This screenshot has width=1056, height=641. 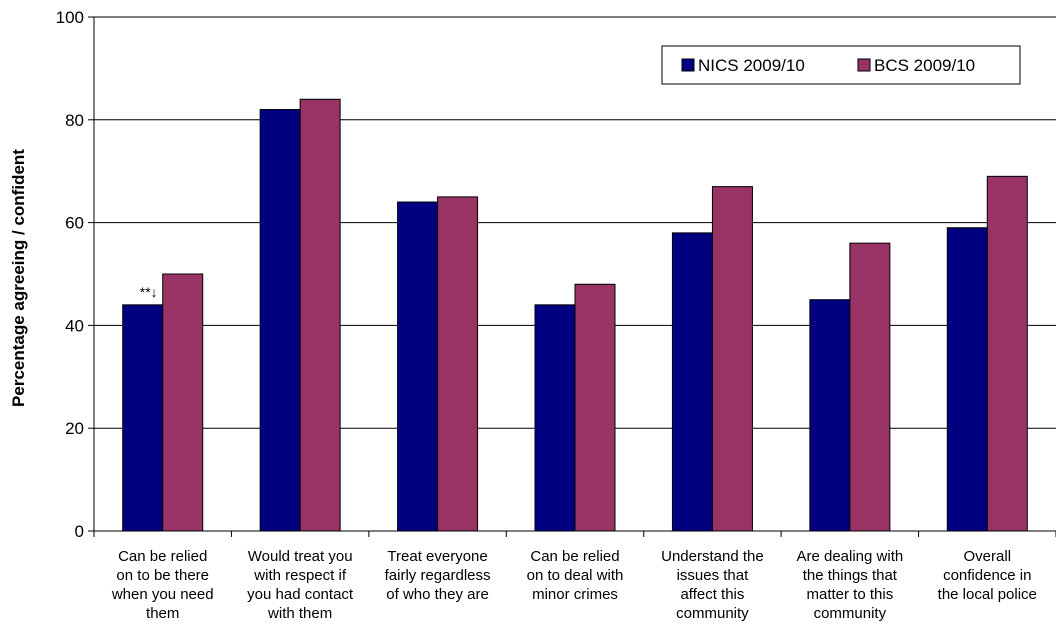 I want to click on y-tick-label: 20, so click(x=74, y=428).